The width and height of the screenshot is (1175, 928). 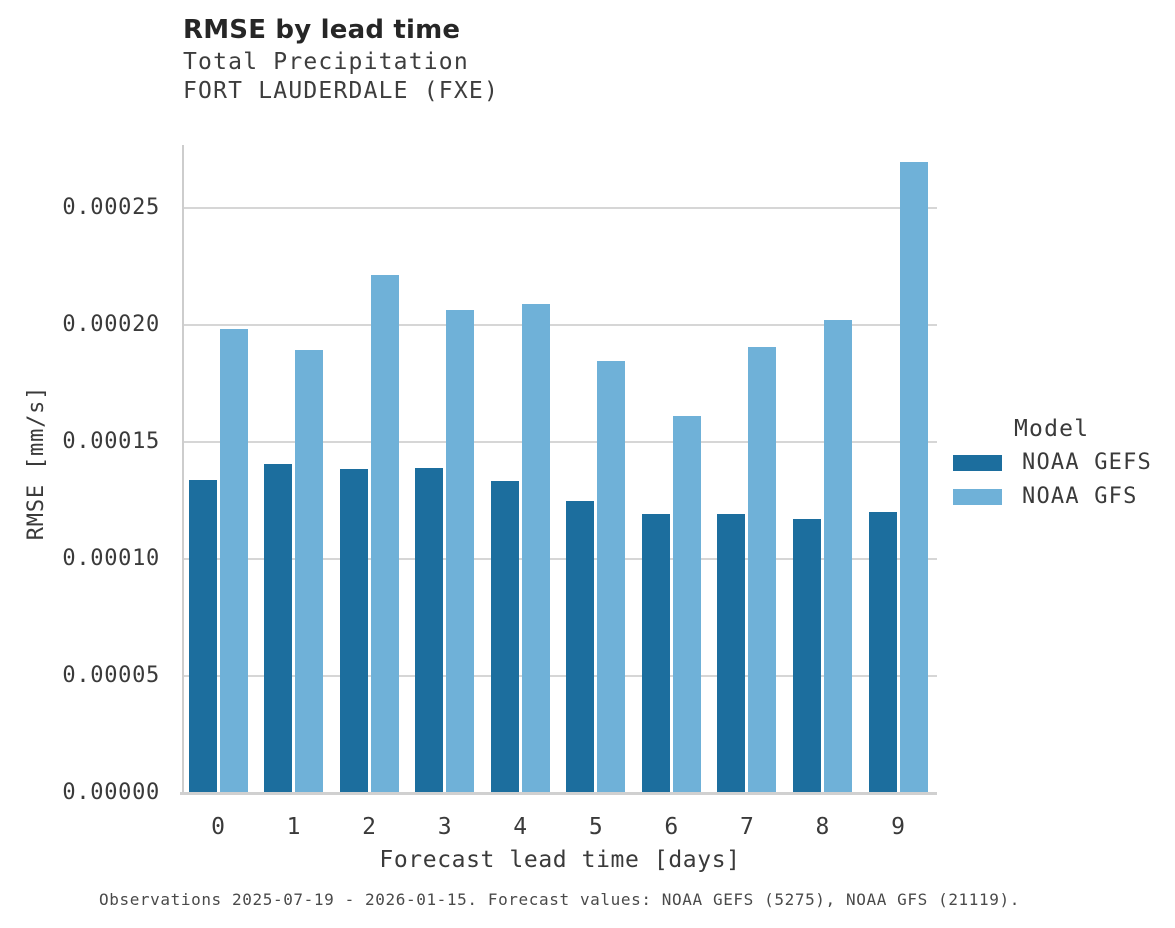 What do you see at coordinates (218, 827) in the screenshot?
I see `x-tick-label: 0` at bounding box center [218, 827].